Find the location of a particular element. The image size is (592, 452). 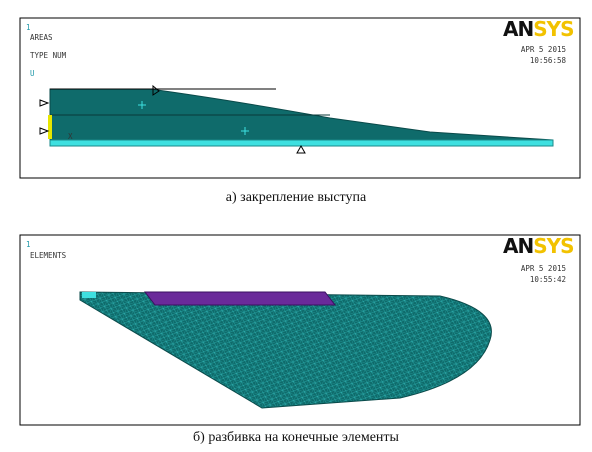

origin-mark: X is located at coordinates (70, 136).